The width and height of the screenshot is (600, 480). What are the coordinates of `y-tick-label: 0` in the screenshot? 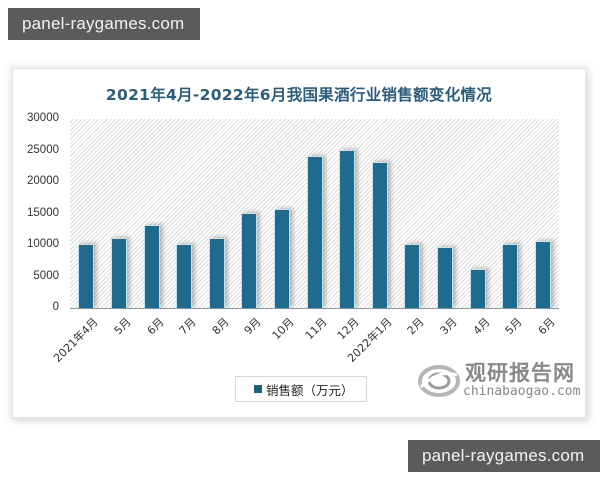 It's located at (55, 307).